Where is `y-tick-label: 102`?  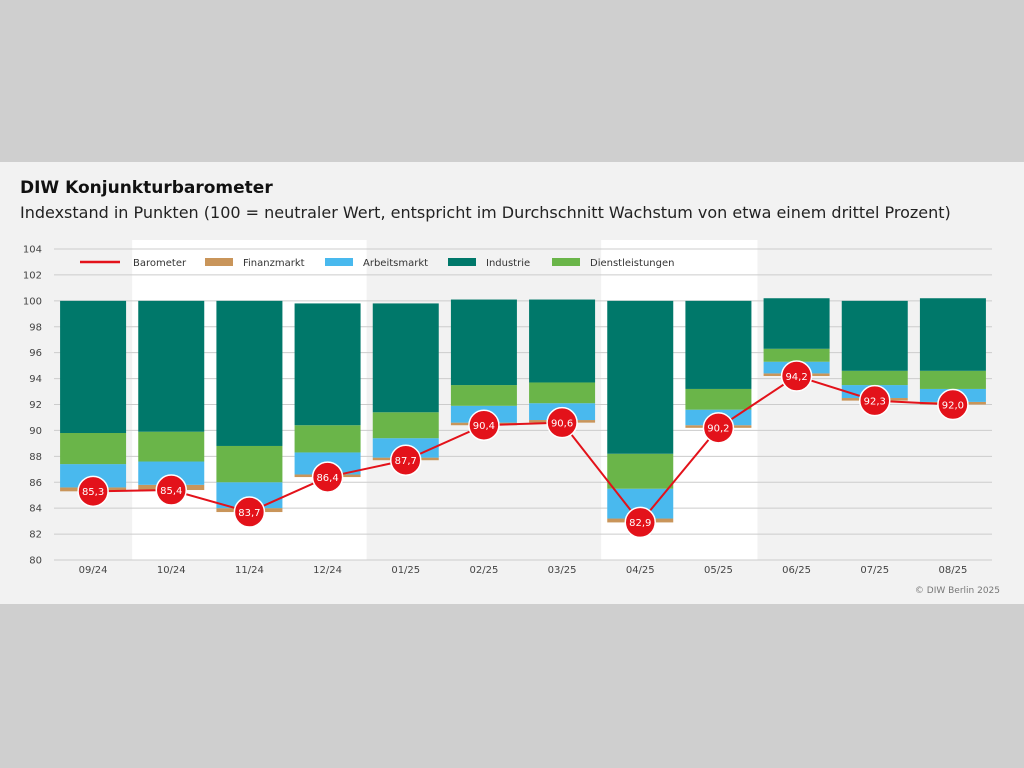
y-tick-label: 102 is located at coordinates (32, 275).